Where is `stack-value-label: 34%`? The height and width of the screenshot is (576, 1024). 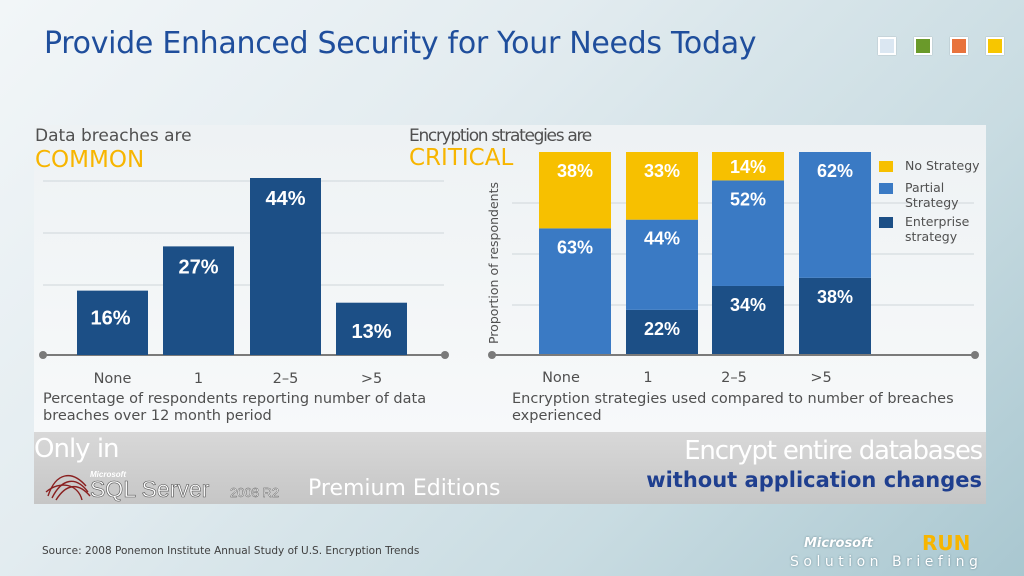
stack-value-label: 34% is located at coordinates (748, 305).